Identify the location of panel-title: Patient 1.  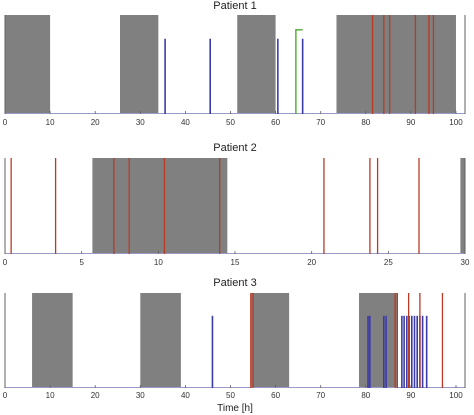
(234, 6).